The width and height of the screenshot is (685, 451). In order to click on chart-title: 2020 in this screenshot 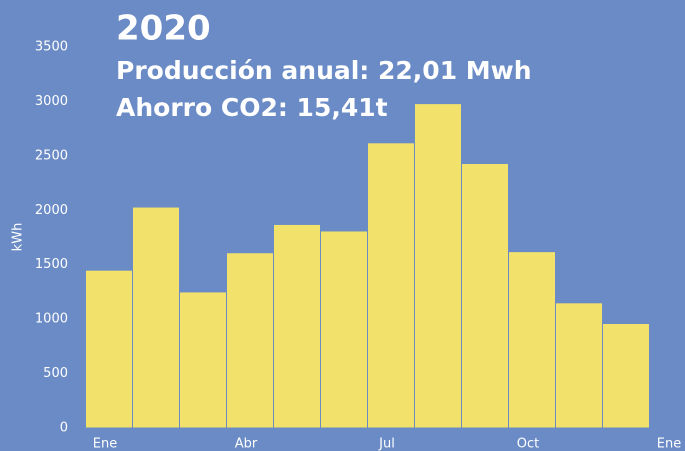, I will do `click(163, 29)`.